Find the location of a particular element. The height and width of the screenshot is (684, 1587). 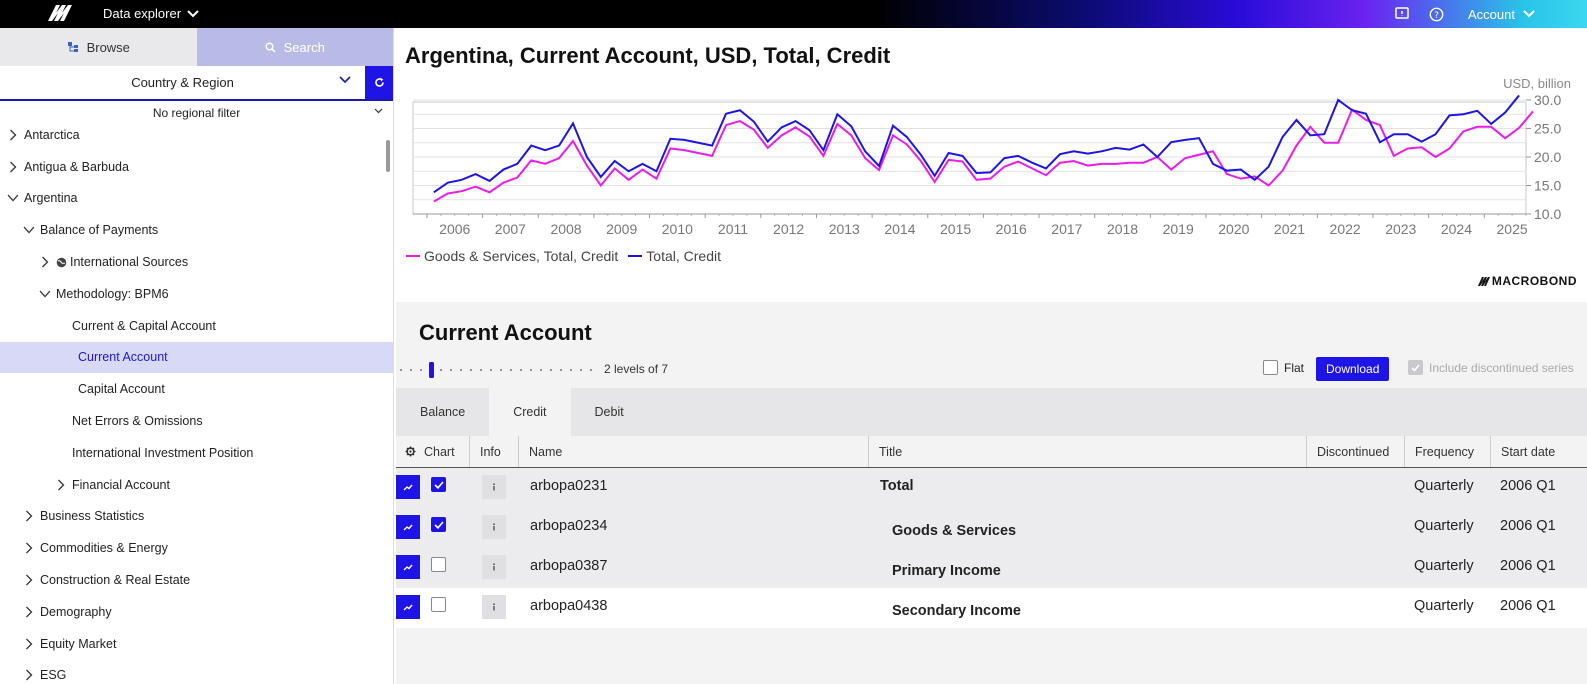

tab-debit: Debit is located at coordinates (609, 412).